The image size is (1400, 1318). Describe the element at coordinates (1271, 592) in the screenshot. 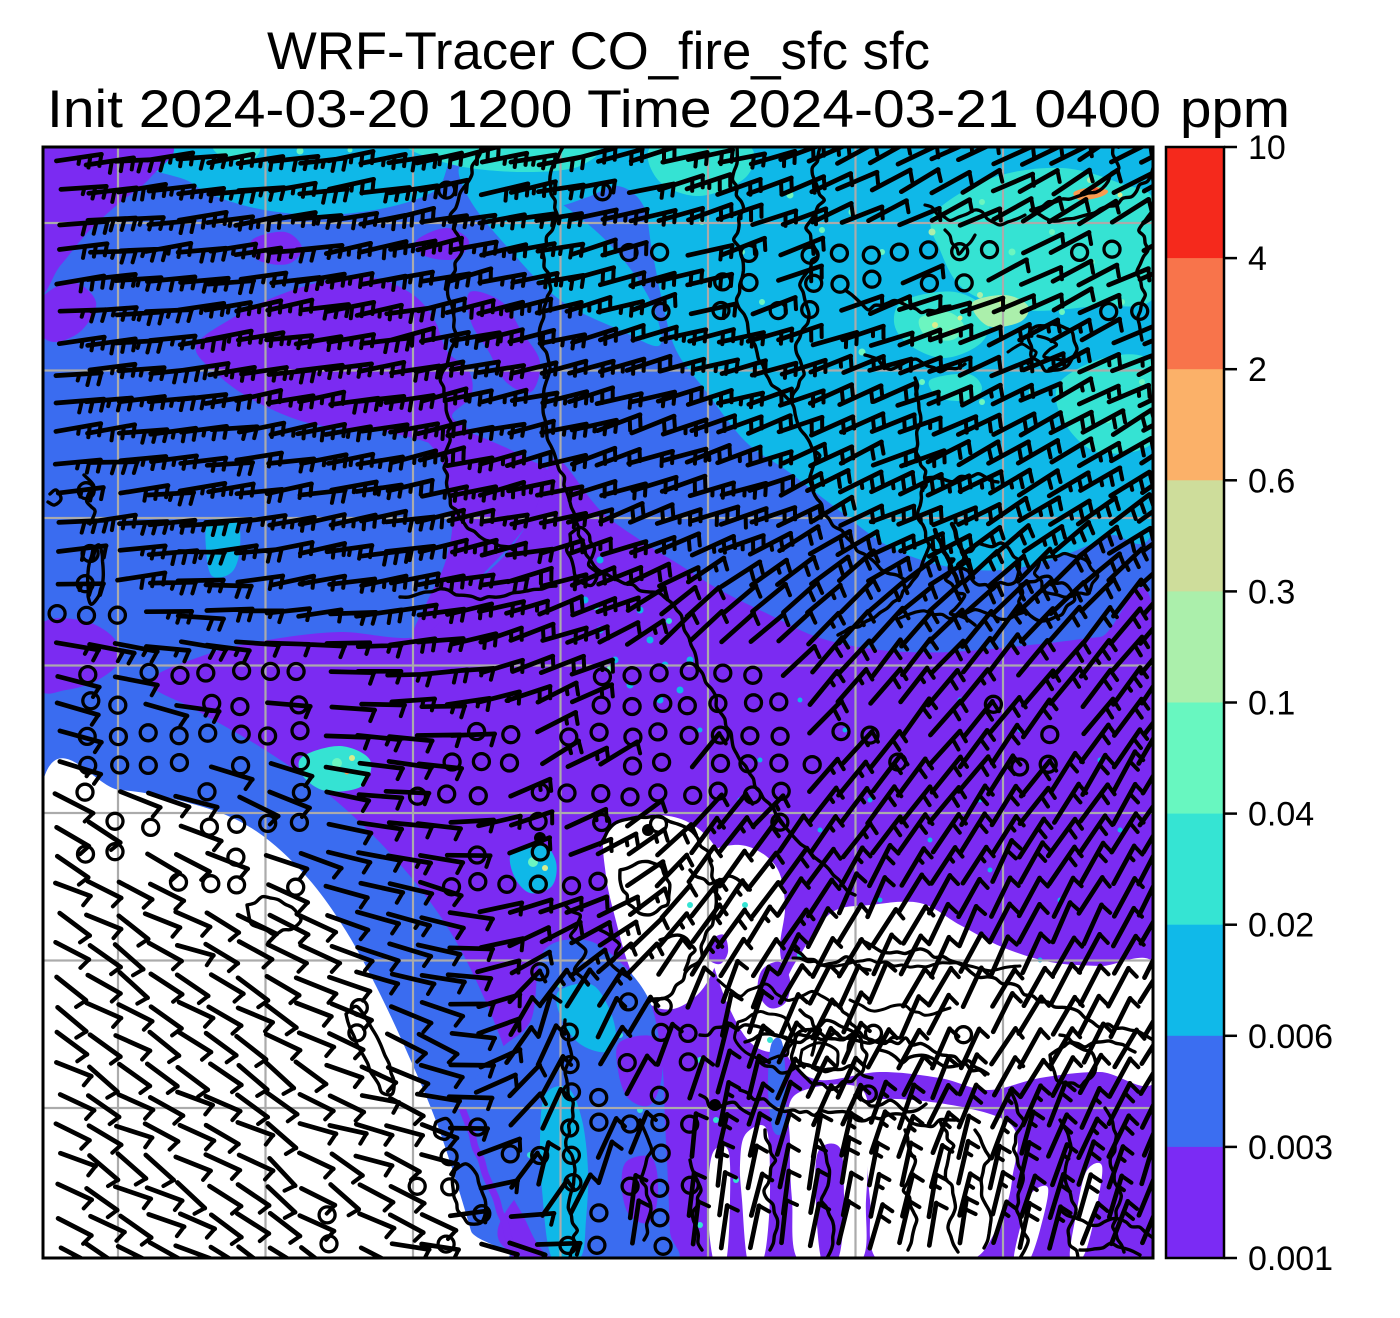

I see `svg-text: 0.3` at that location.